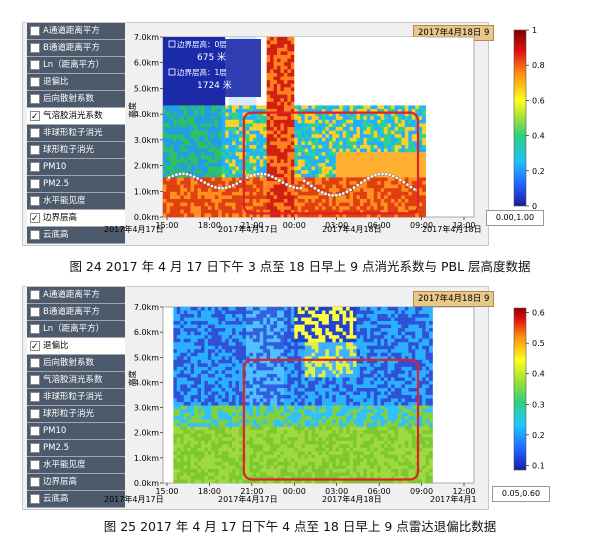  What do you see at coordinates (523, 390) in the screenshot?
I see `colorbar-2: 0.1 0.2 0.3 0.4 0.5 0.6` at bounding box center [523, 390].